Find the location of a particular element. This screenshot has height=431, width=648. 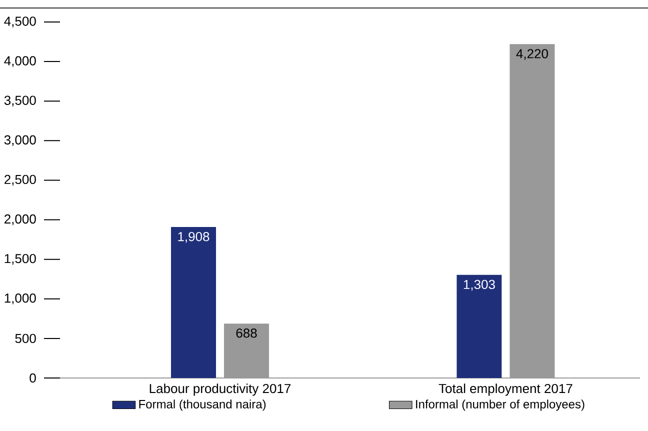

y-tick-label: 1,000 is located at coordinates (20, 299).